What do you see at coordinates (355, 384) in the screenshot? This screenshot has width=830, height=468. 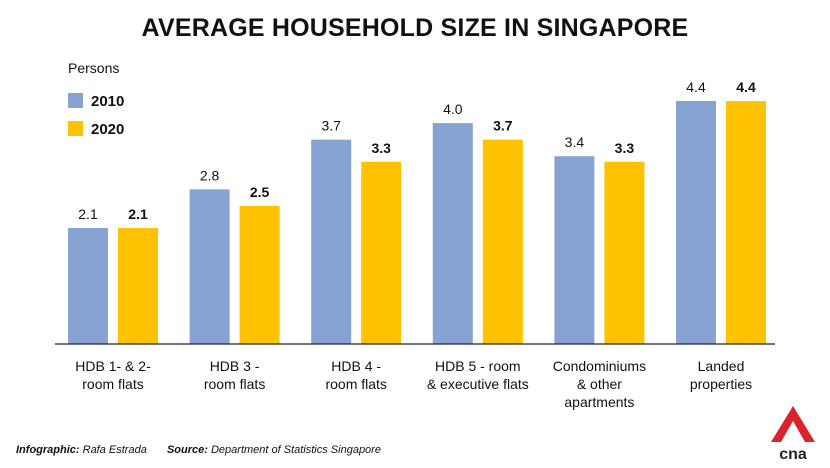 I see `category-label-2-line-1: room flats` at bounding box center [355, 384].